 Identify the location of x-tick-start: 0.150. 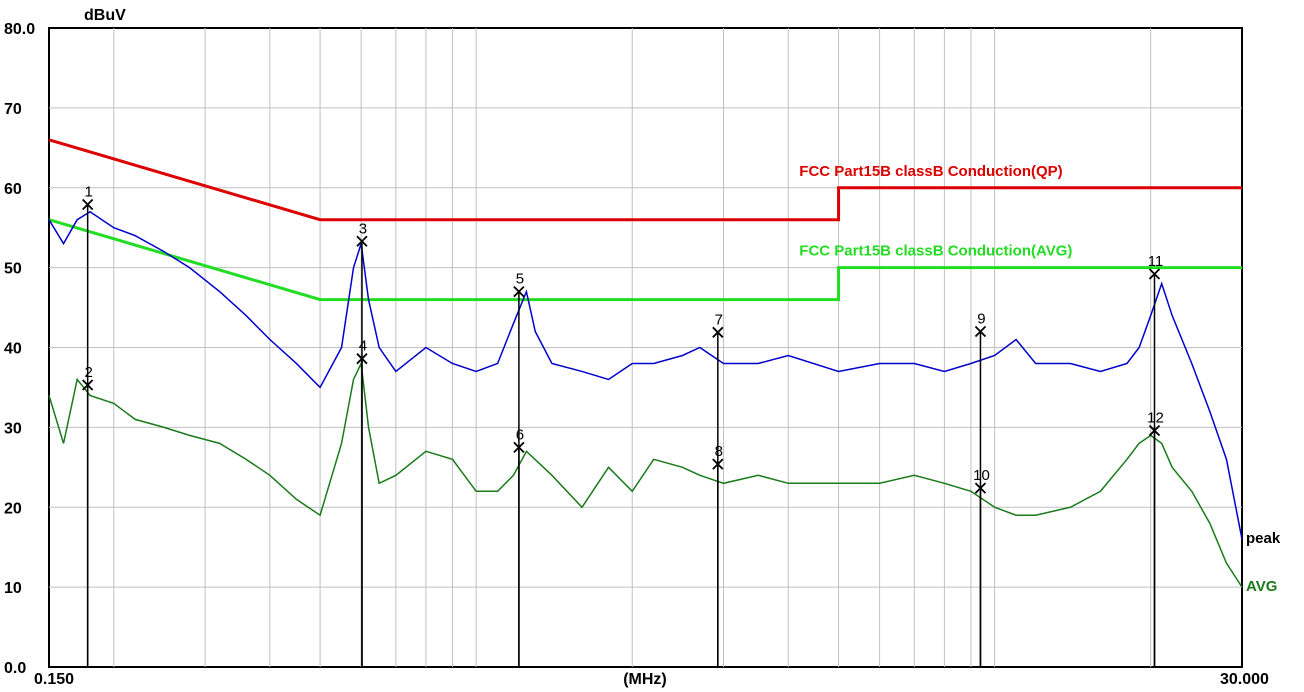
(54, 679).